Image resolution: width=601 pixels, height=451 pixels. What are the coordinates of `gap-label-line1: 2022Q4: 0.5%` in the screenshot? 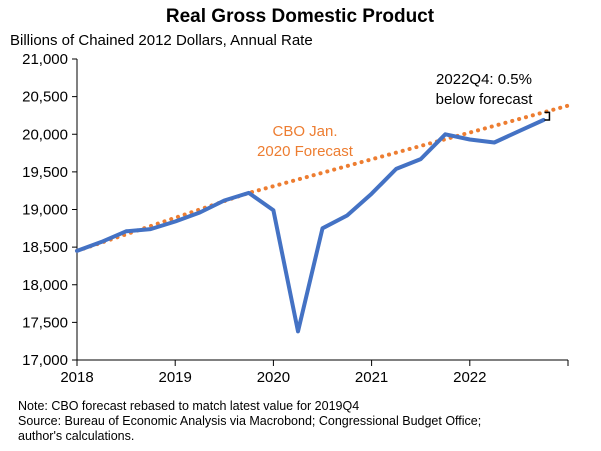 It's located at (484, 79).